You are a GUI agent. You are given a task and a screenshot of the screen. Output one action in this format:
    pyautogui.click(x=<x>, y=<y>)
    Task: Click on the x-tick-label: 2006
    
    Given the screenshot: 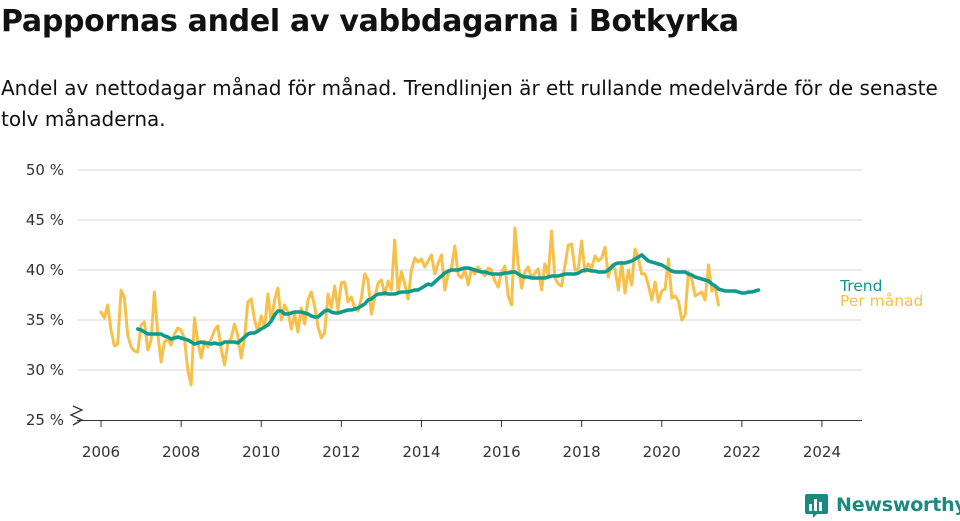 What is the action you would take?
    pyautogui.click(x=101, y=452)
    